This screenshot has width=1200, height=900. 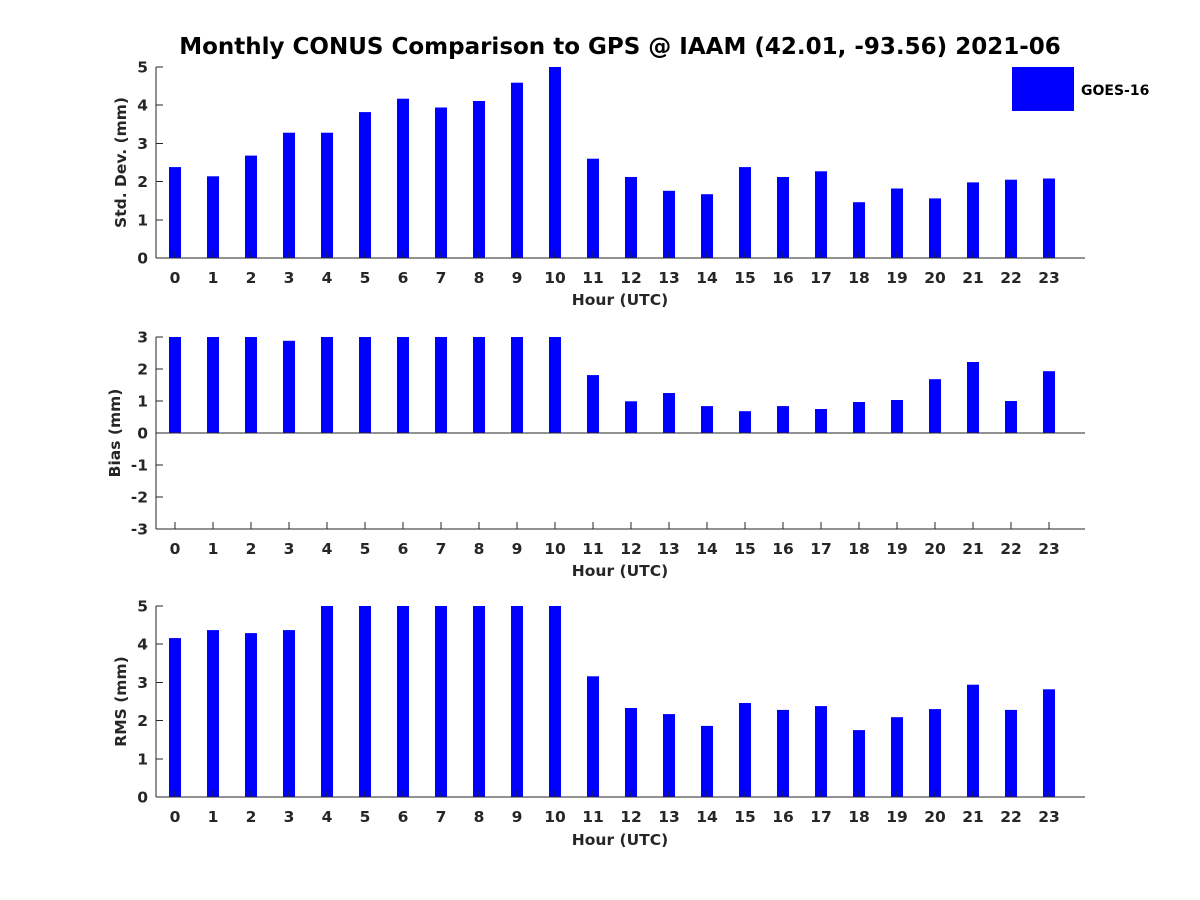 What do you see at coordinates (555, 549) in the screenshot?
I see `bias-xtick-label: 10` at bounding box center [555, 549].